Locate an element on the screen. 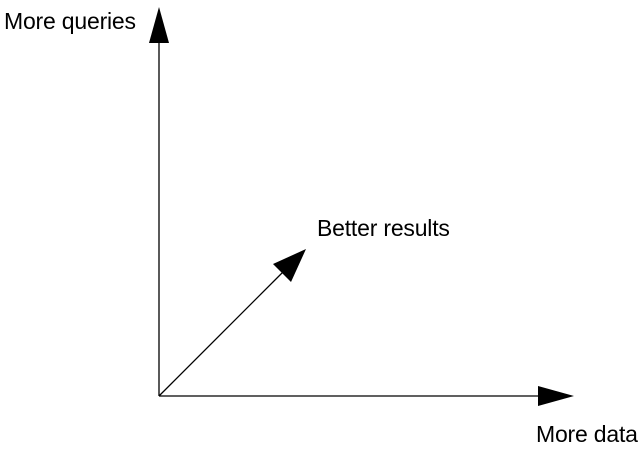 This screenshot has width=644, height=450. diagonal-arrow-label: Better results is located at coordinates (383, 228).